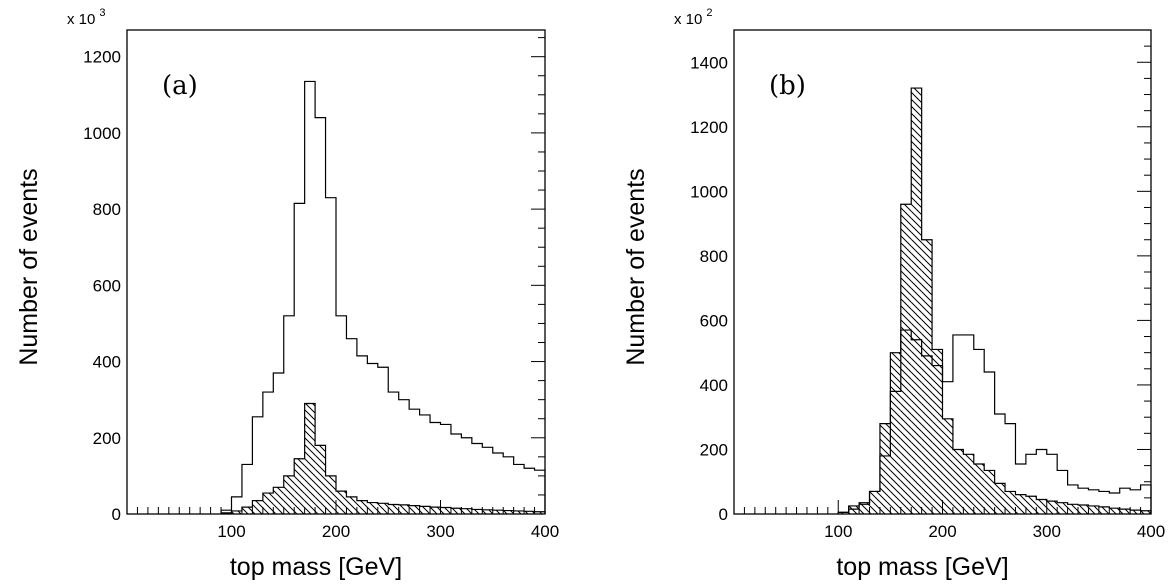 This screenshot has width=1168, height=587. What do you see at coordinates (787, 86) in the screenshot?
I see `panel-label: (b)` at bounding box center [787, 86].